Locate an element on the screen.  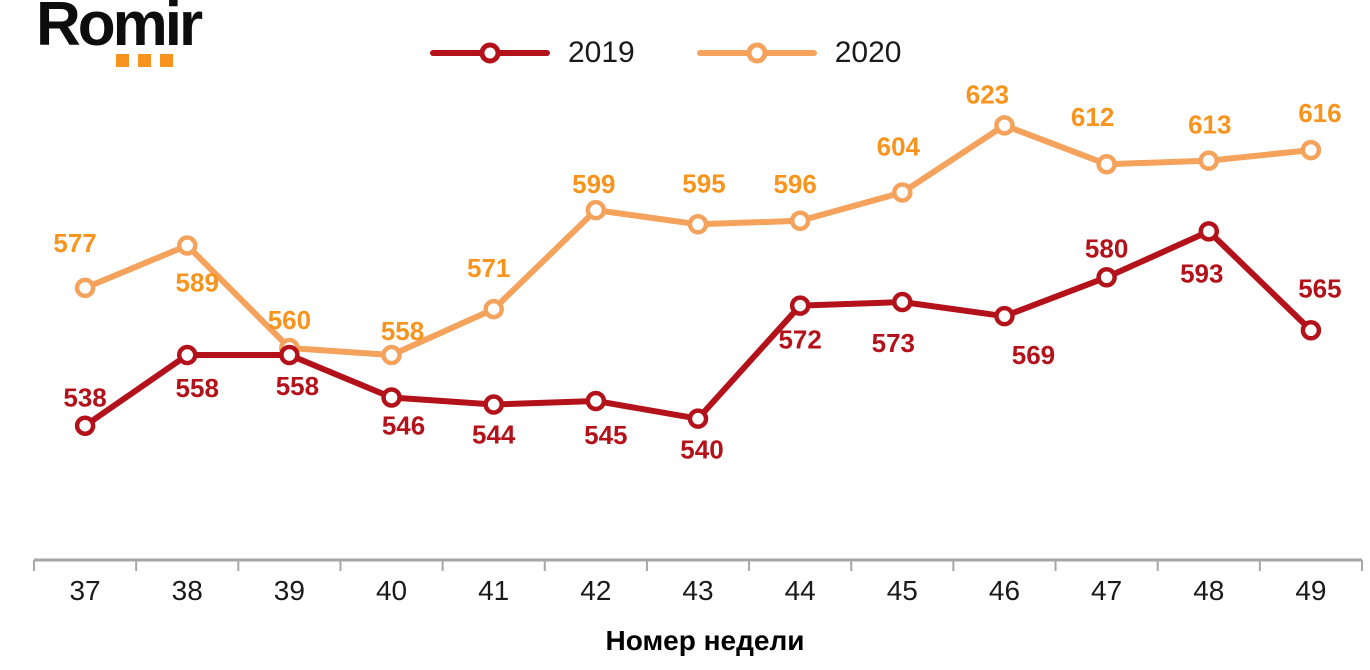
marker-2020-w48 is located at coordinates (1209, 160).